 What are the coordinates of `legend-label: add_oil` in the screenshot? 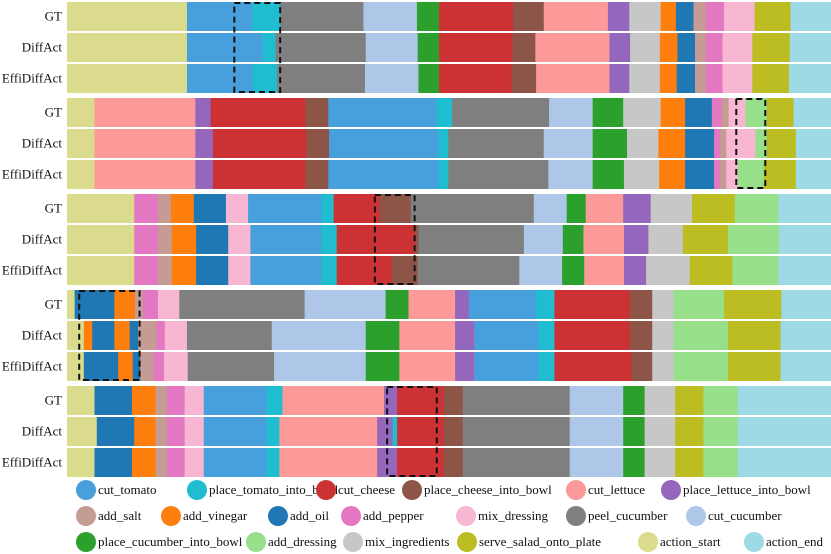 It's located at (309, 515).